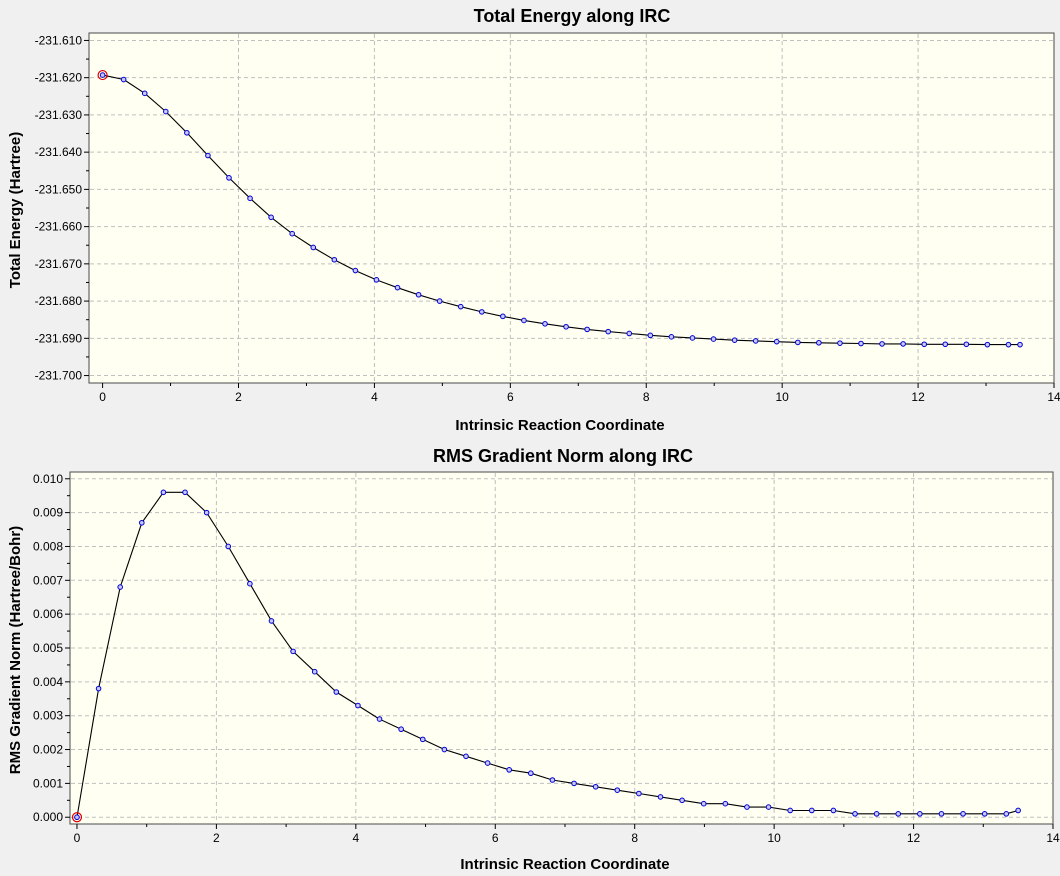 This screenshot has width=1060, height=876. I want to click on gradient-y-tick-label: 0.001, so click(48, 783).